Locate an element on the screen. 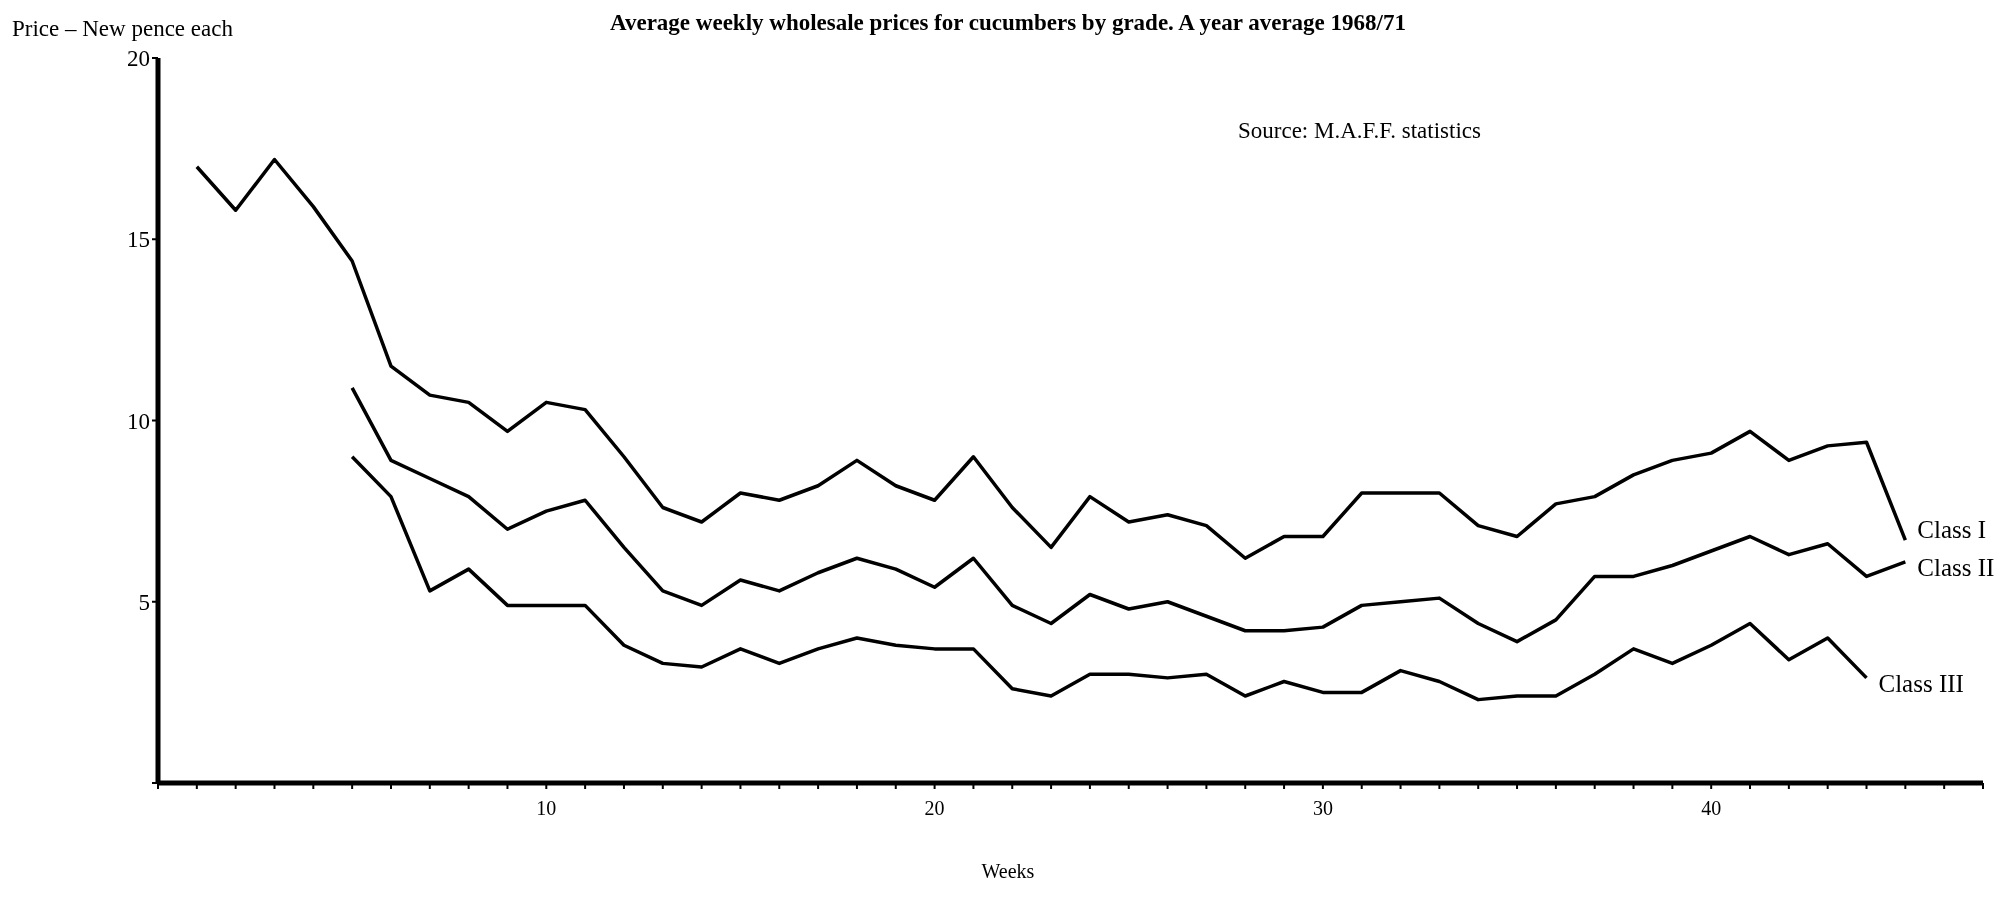  x-tick-label: 20 is located at coordinates (934, 808).